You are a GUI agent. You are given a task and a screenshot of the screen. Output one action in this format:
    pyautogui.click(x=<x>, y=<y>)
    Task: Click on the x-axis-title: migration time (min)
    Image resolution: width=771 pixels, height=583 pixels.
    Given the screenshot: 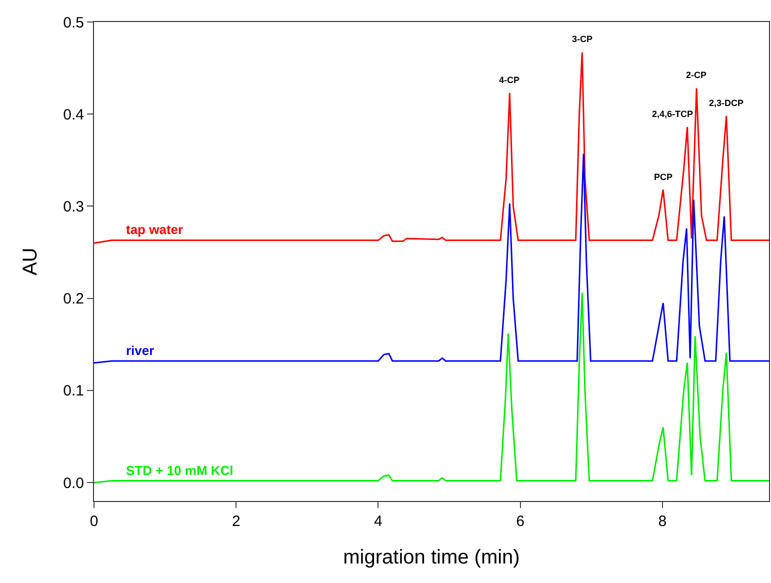 What is the action you would take?
    pyautogui.click(x=431, y=557)
    